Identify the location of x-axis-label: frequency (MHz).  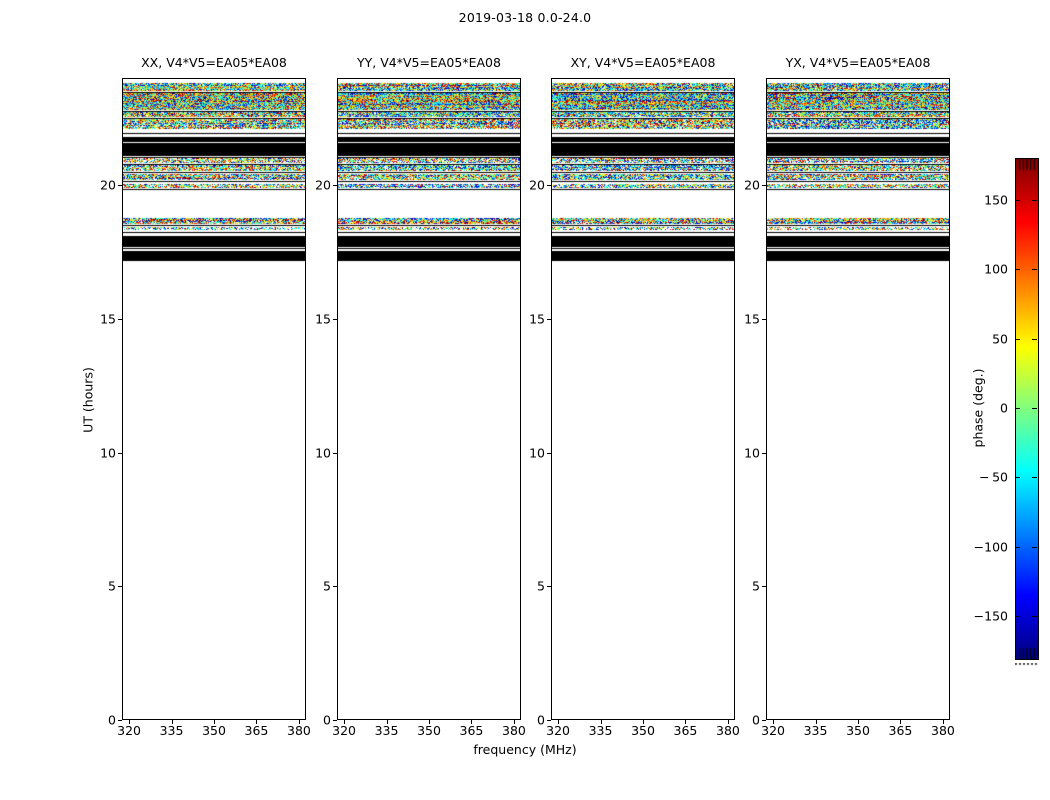
(525, 749).